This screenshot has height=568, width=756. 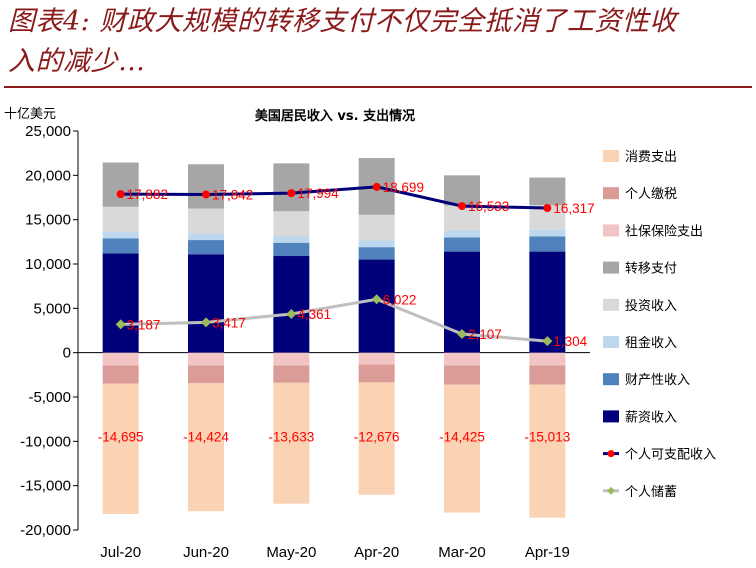 I want to click on disposable-income-label: 17,994, so click(x=318, y=193).